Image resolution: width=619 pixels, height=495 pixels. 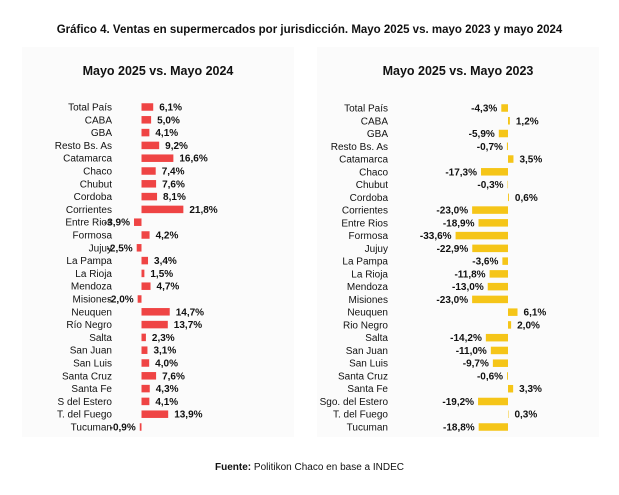 What do you see at coordinates (484, 109) in the screenshot?
I see `right-data-label: -4,3%` at bounding box center [484, 109].